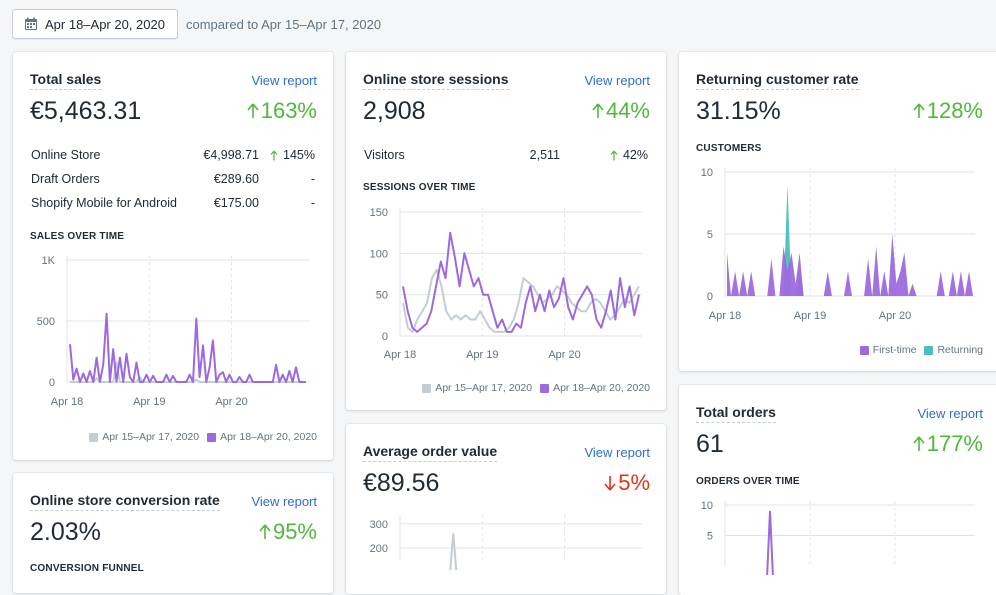 The height and width of the screenshot is (595, 996). Describe the element at coordinates (506, 284) in the screenshot. I see `sessions-over-time-chart: 0 50 100 150 Apr 18 Apr 19 Apr 20` at that location.